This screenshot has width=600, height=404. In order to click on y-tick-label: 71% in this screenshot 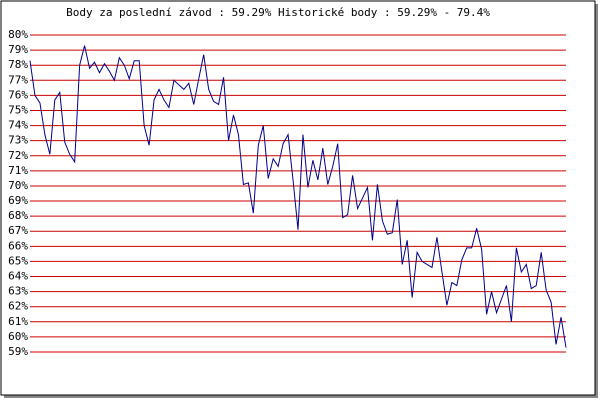, I will do `click(18, 170)`.